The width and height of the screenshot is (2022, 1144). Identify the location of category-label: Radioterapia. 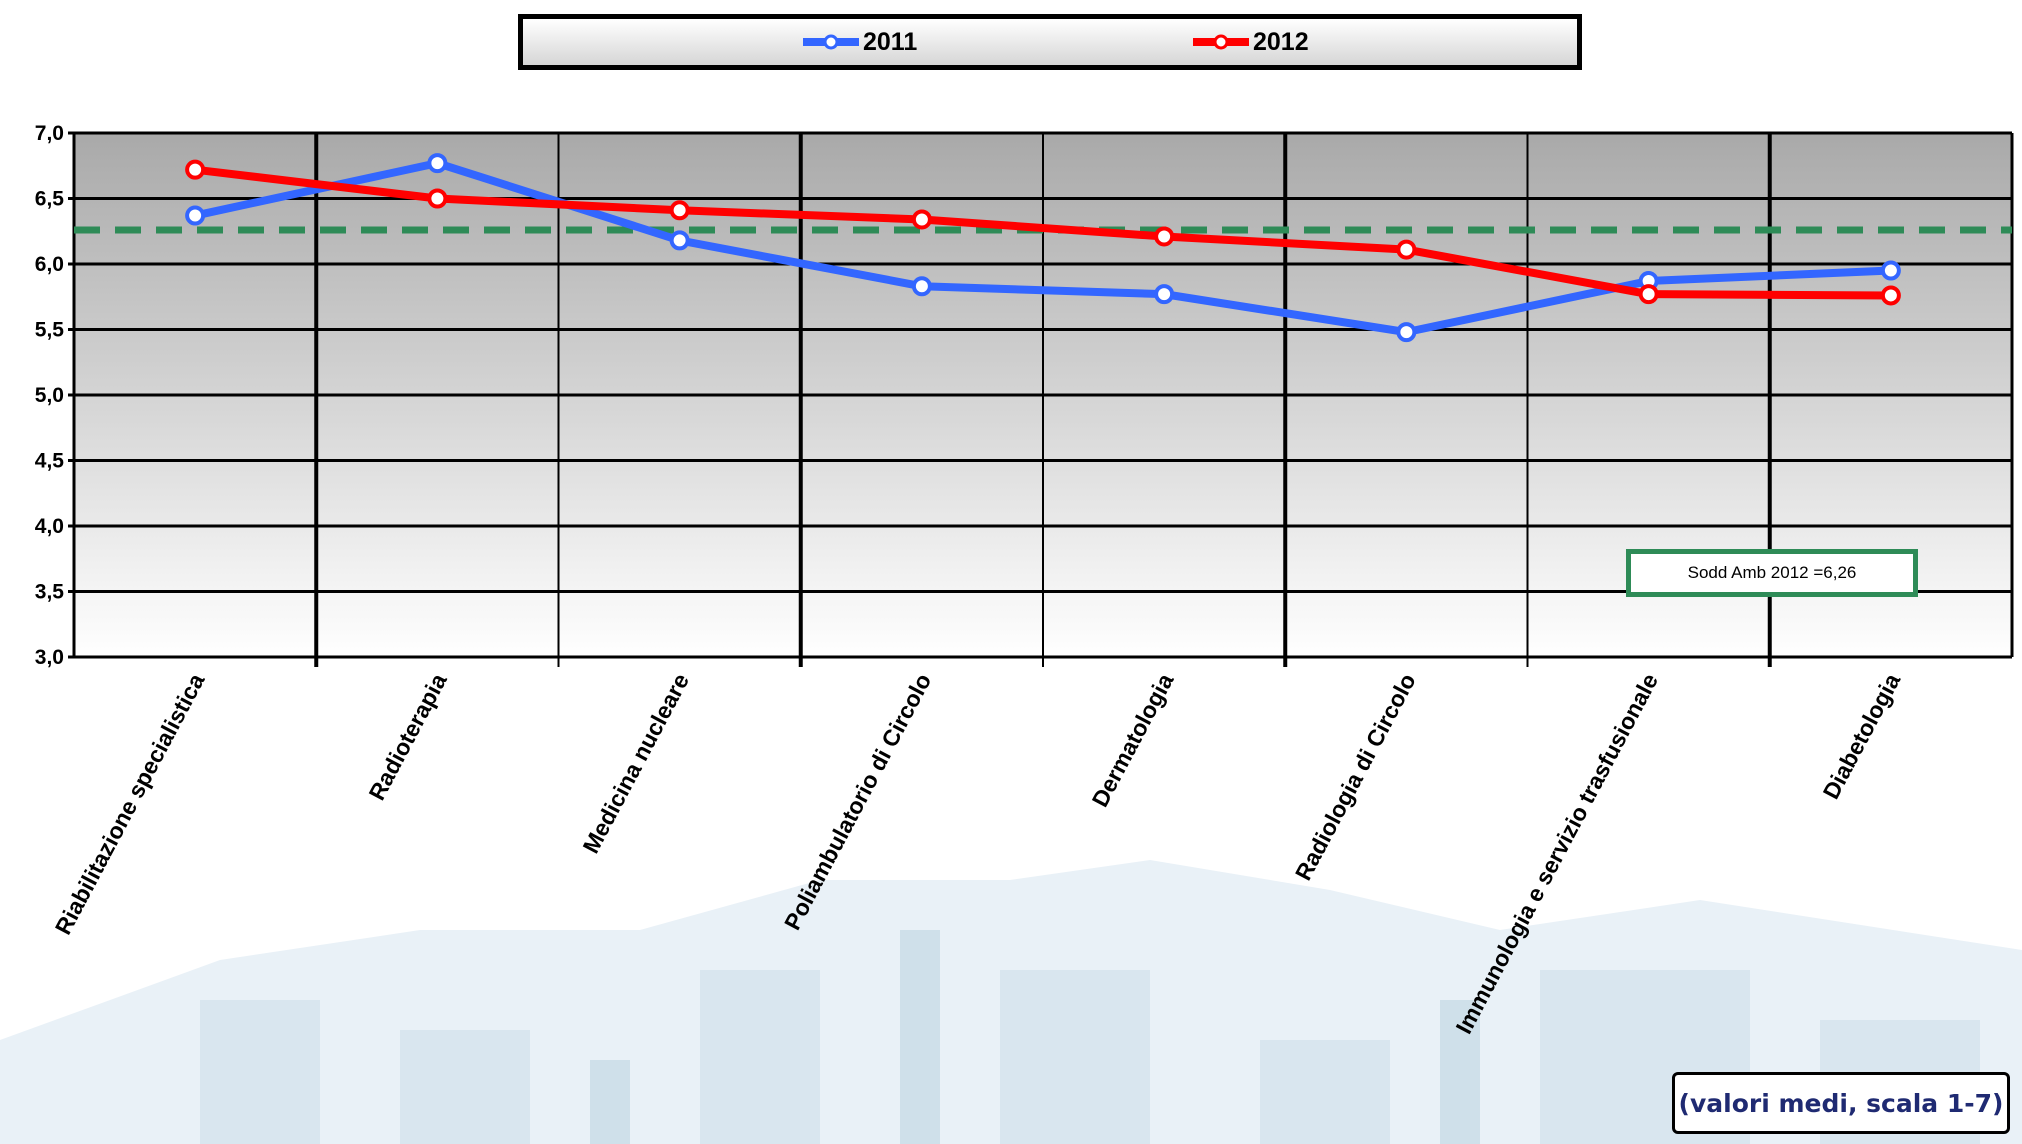
(407, 736).